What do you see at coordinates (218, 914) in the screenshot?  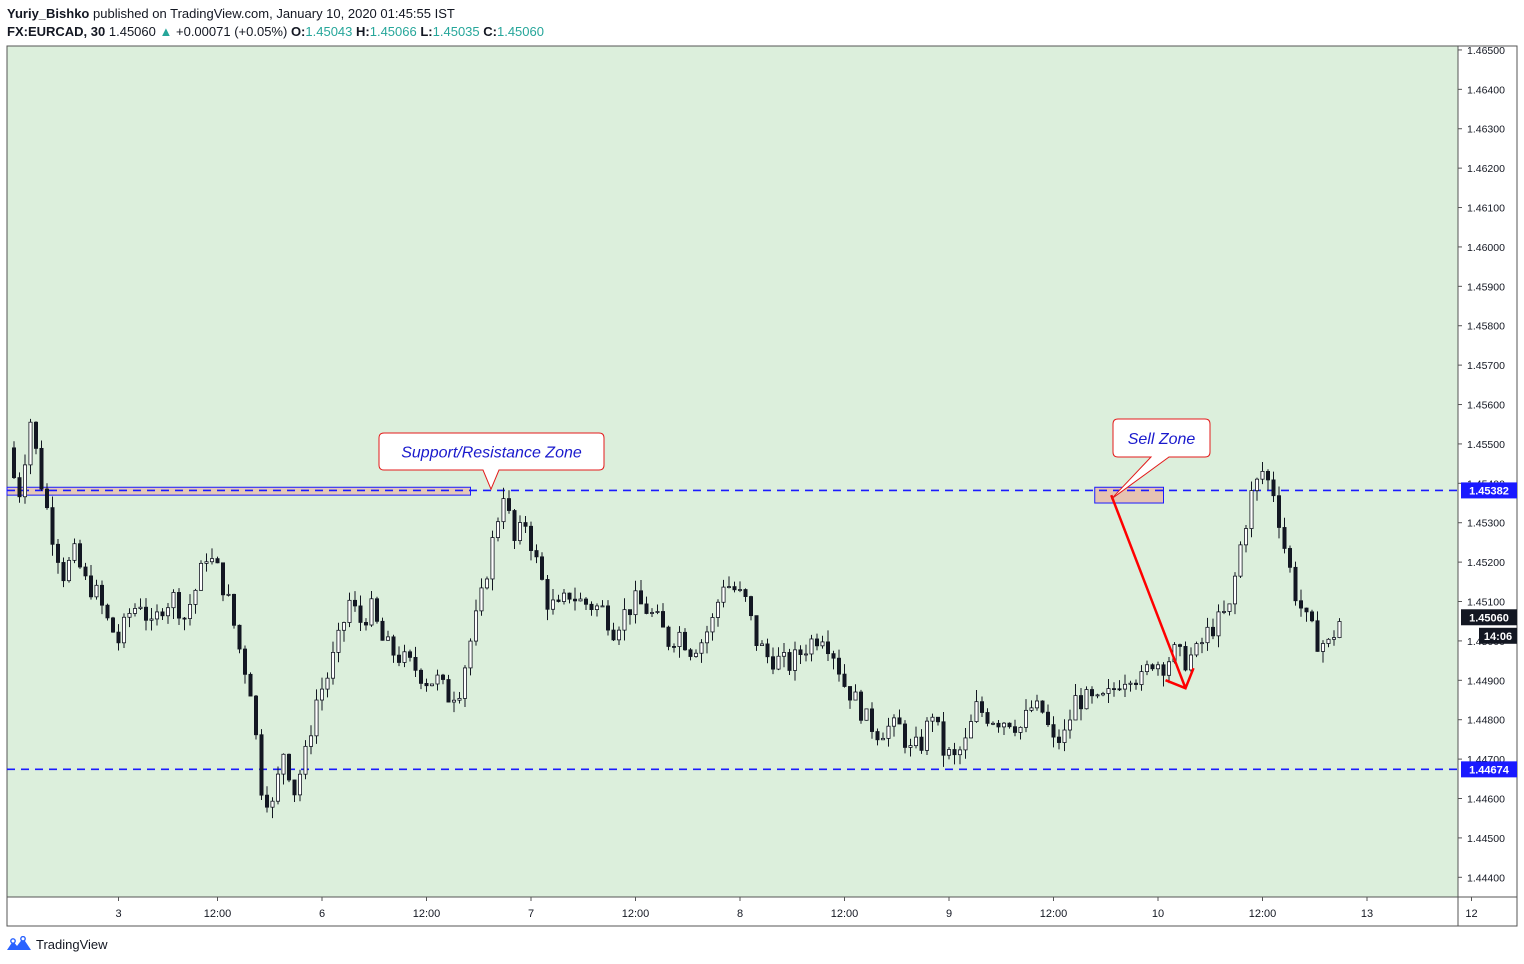 I see `x-tick-label: 12:00` at bounding box center [218, 914].